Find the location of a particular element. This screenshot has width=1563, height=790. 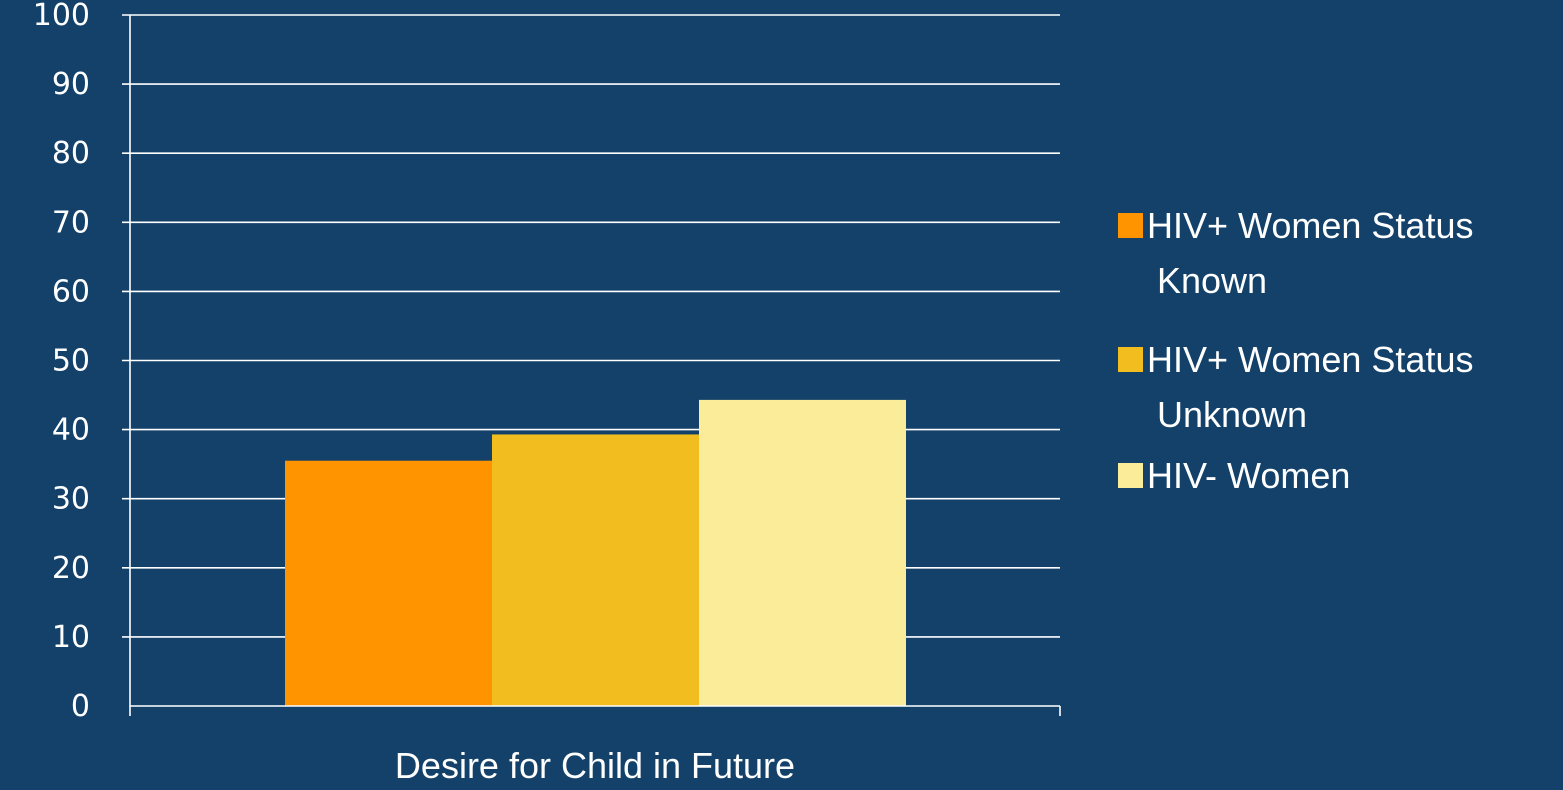

y-tick-label-30: 30 is located at coordinates (71, 499).